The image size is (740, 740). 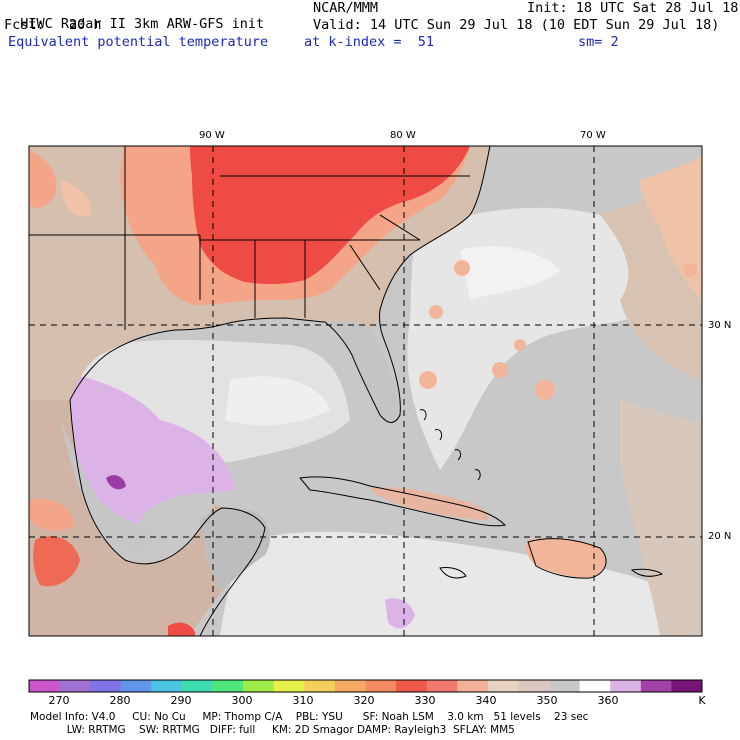 I want to click on mexico-land, so click(x=144, y=518).